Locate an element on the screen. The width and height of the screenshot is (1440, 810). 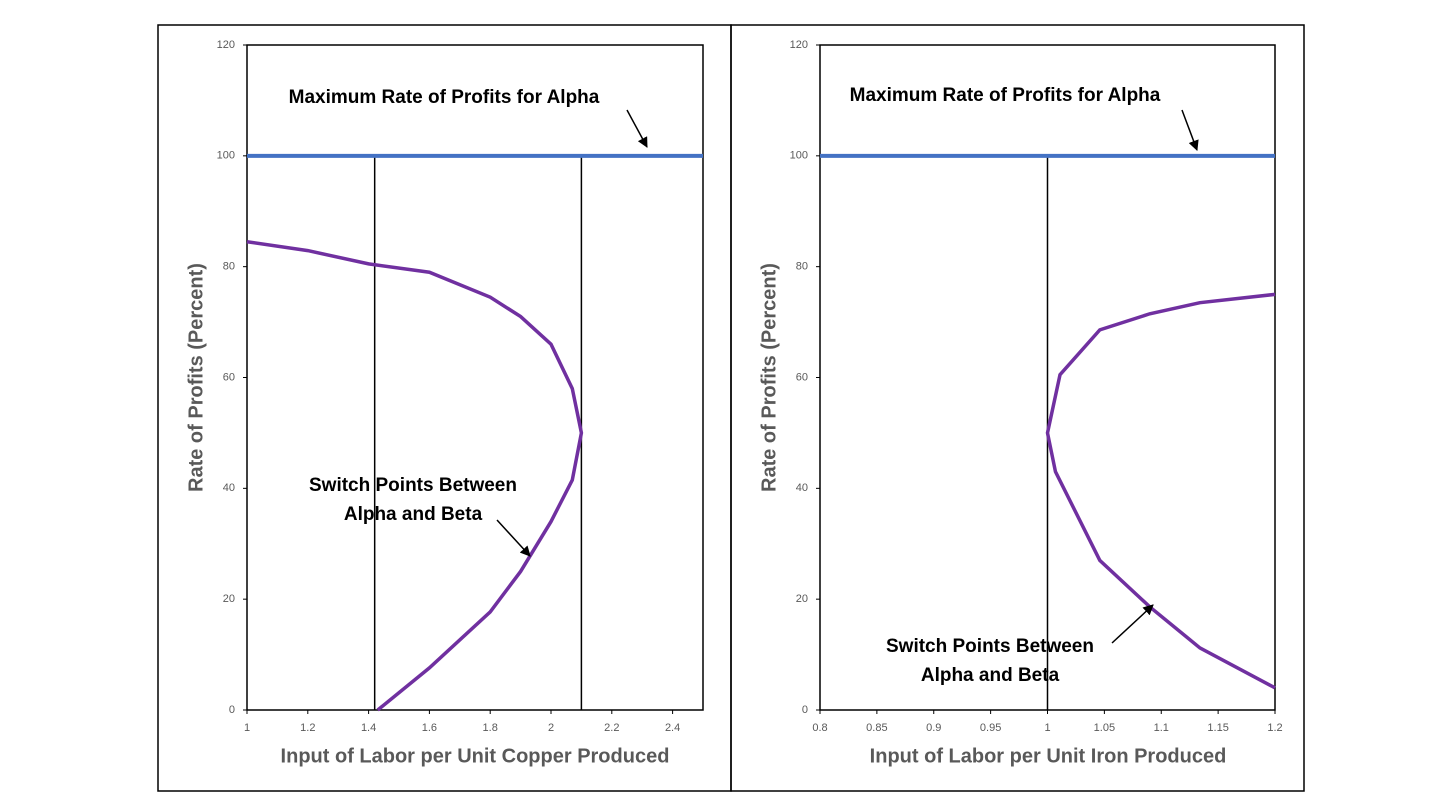
x-tick-label: 2 is located at coordinates (551, 728).